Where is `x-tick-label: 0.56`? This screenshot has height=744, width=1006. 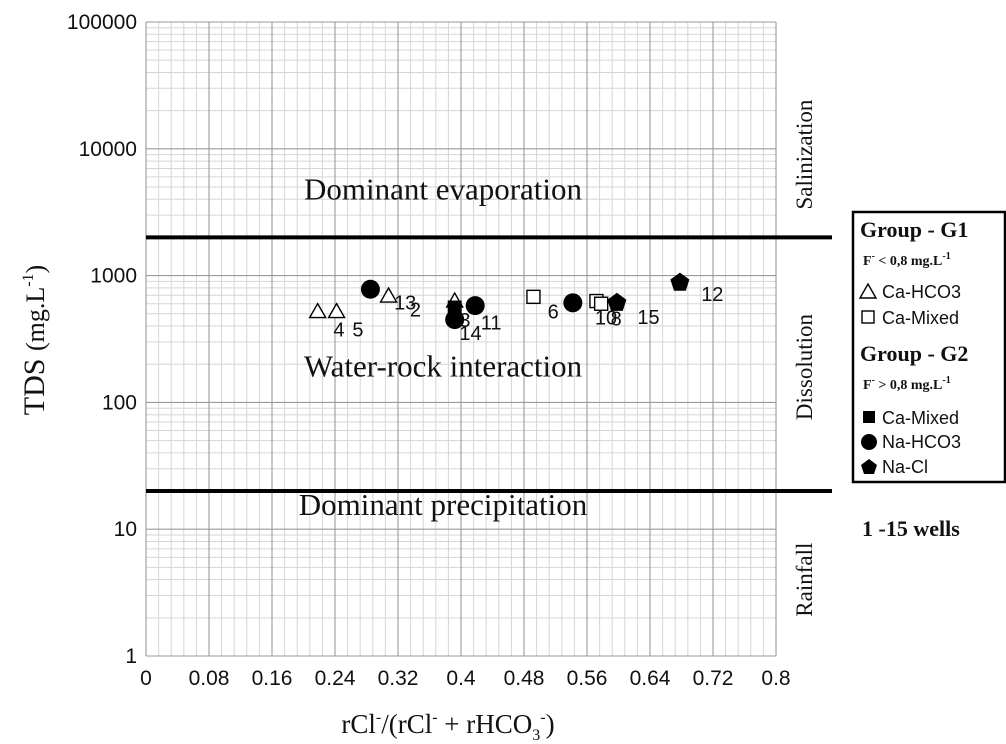
x-tick-label: 0.56 is located at coordinates (587, 678).